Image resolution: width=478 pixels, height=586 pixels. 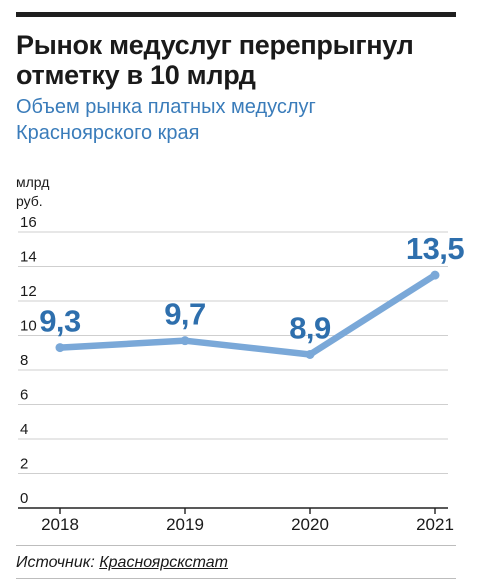 I want to click on source-note: Источник: Красноярскстат, so click(x=122, y=563).